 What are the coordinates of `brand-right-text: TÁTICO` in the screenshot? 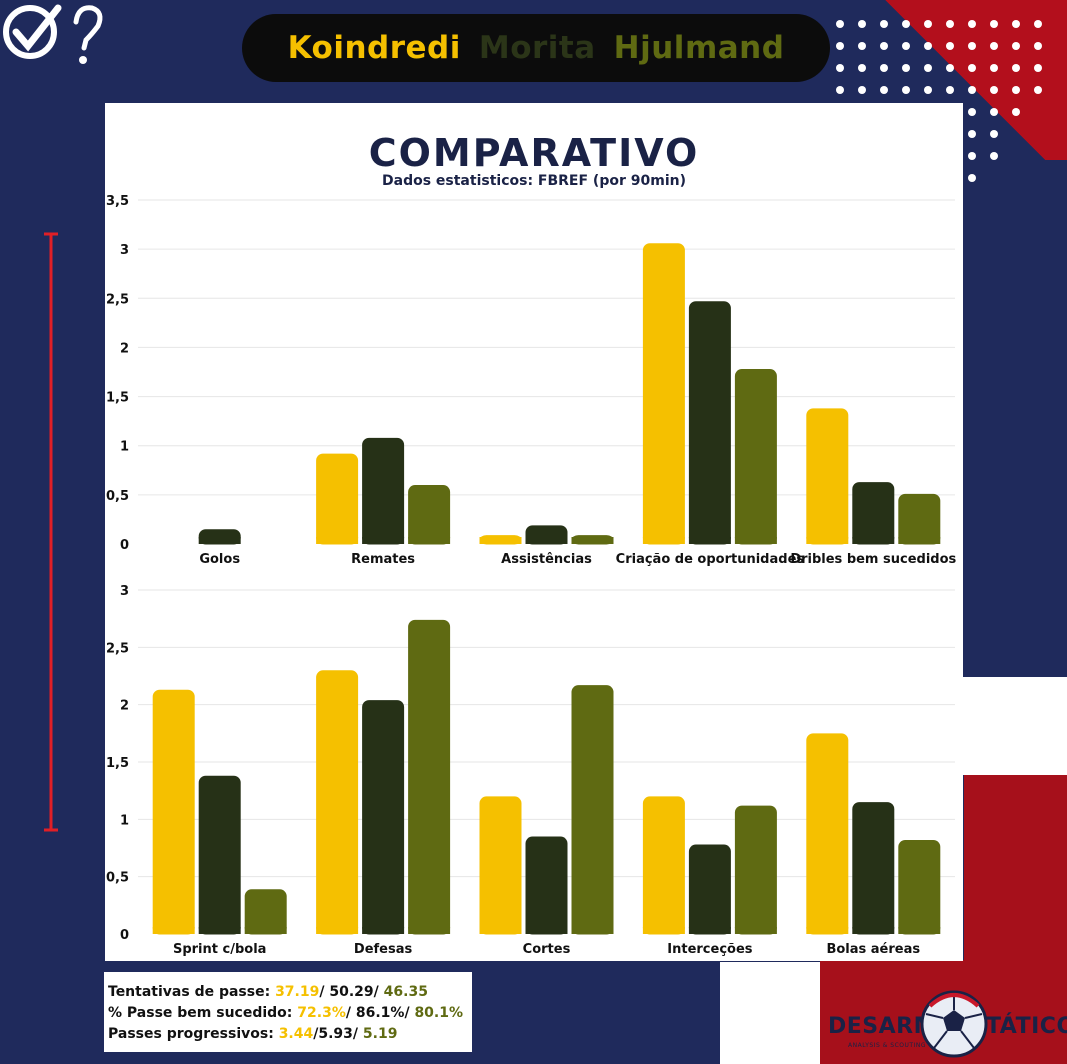 It's located at (1026, 1026).